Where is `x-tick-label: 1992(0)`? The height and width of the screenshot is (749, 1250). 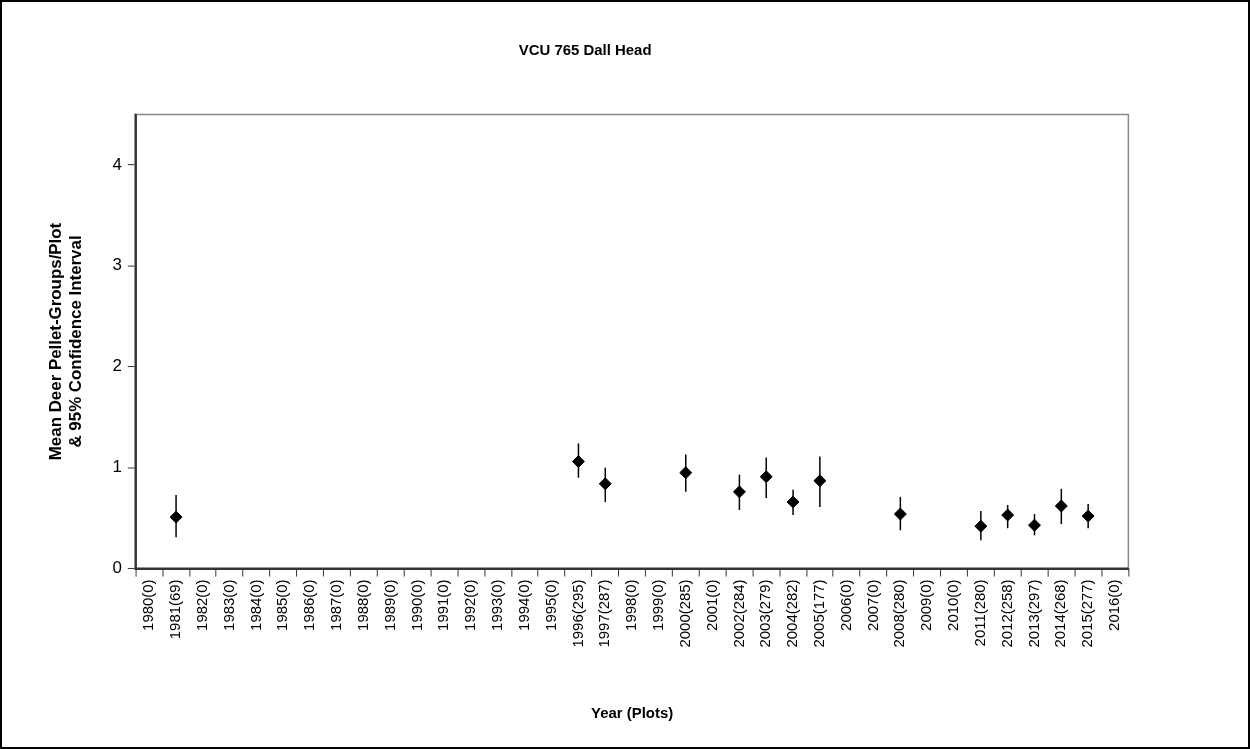 x-tick-label: 1992(0) is located at coordinates (470, 605).